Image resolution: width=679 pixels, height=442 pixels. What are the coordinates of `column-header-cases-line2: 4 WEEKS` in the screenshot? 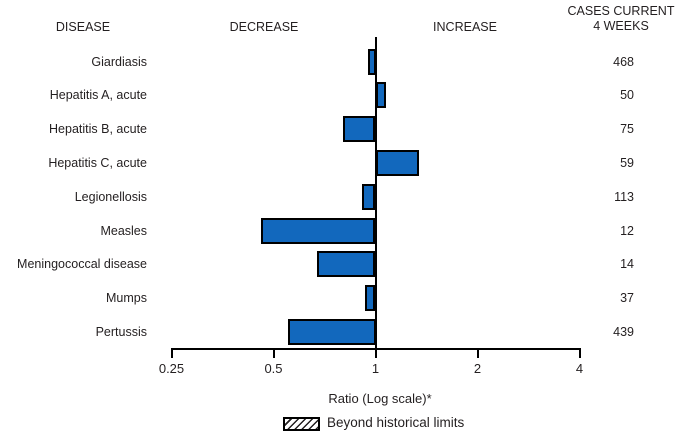 It's located at (621, 26).